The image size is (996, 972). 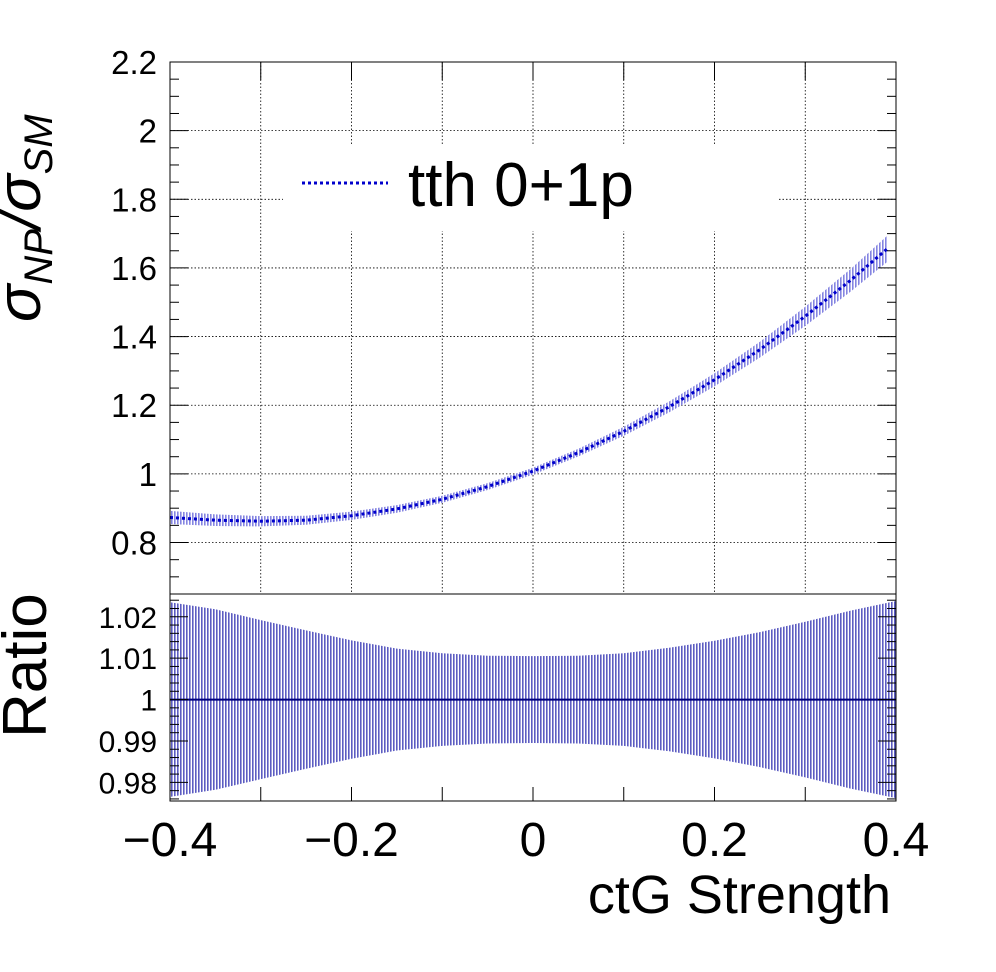 I want to click on ratio-y-axis-label: Ratio, so click(x=30, y=665).